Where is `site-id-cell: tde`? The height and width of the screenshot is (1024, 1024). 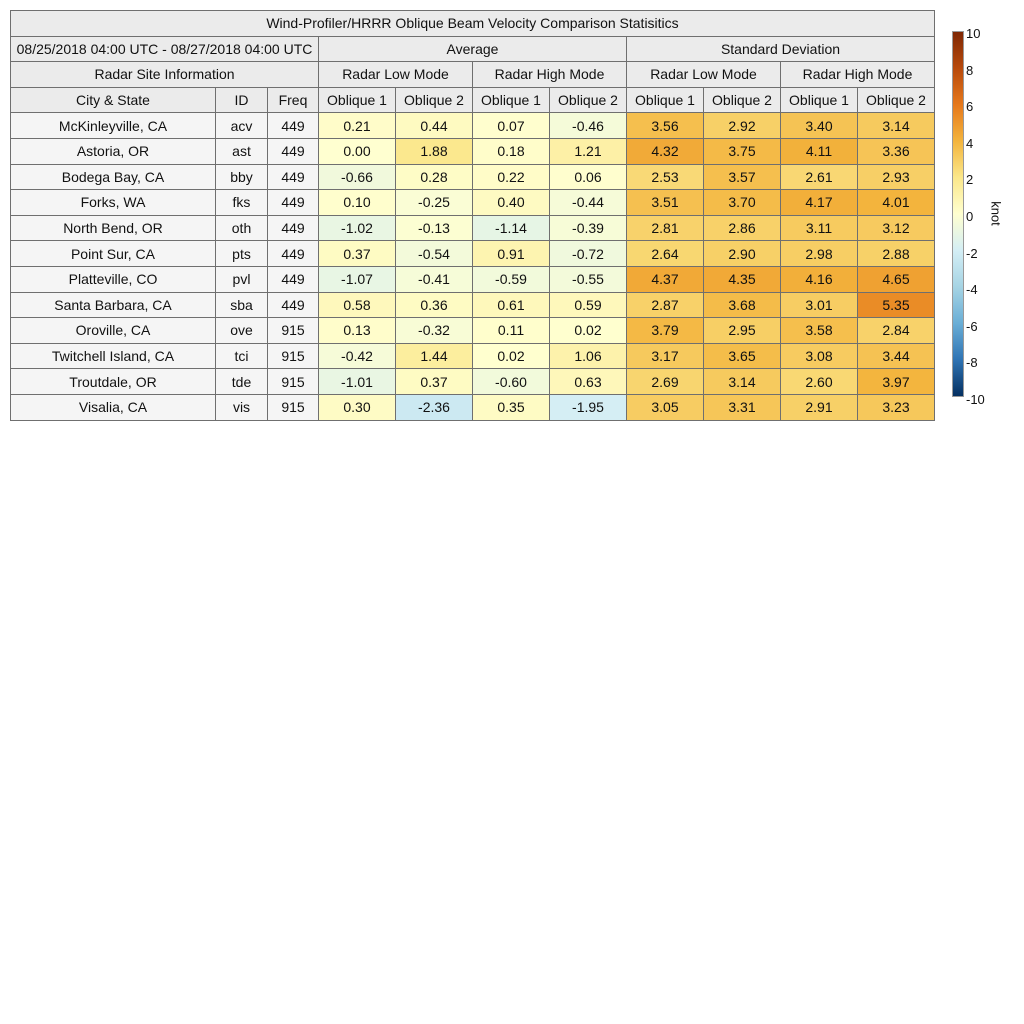 site-id-cell: tde is located at coordinates (241, 381).